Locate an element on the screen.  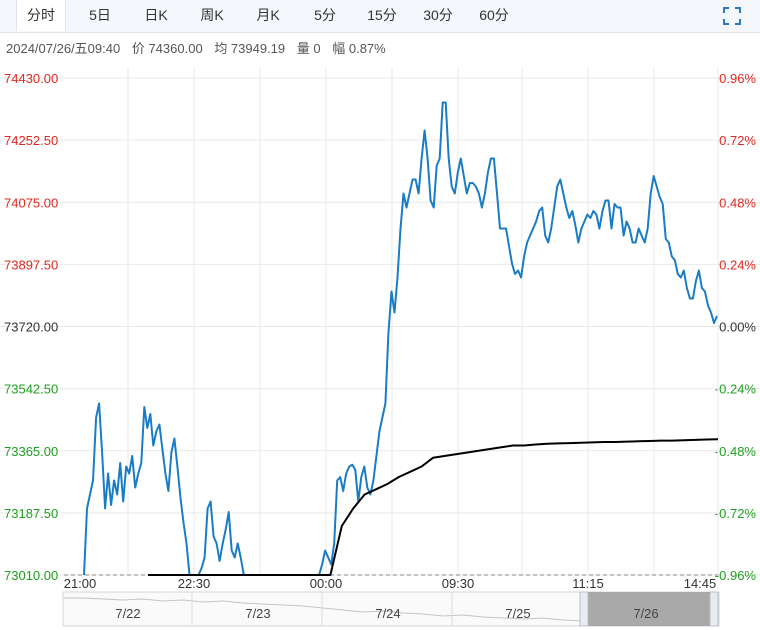
y-tick-left: 73542.50 is located at coordinates (31, 389).